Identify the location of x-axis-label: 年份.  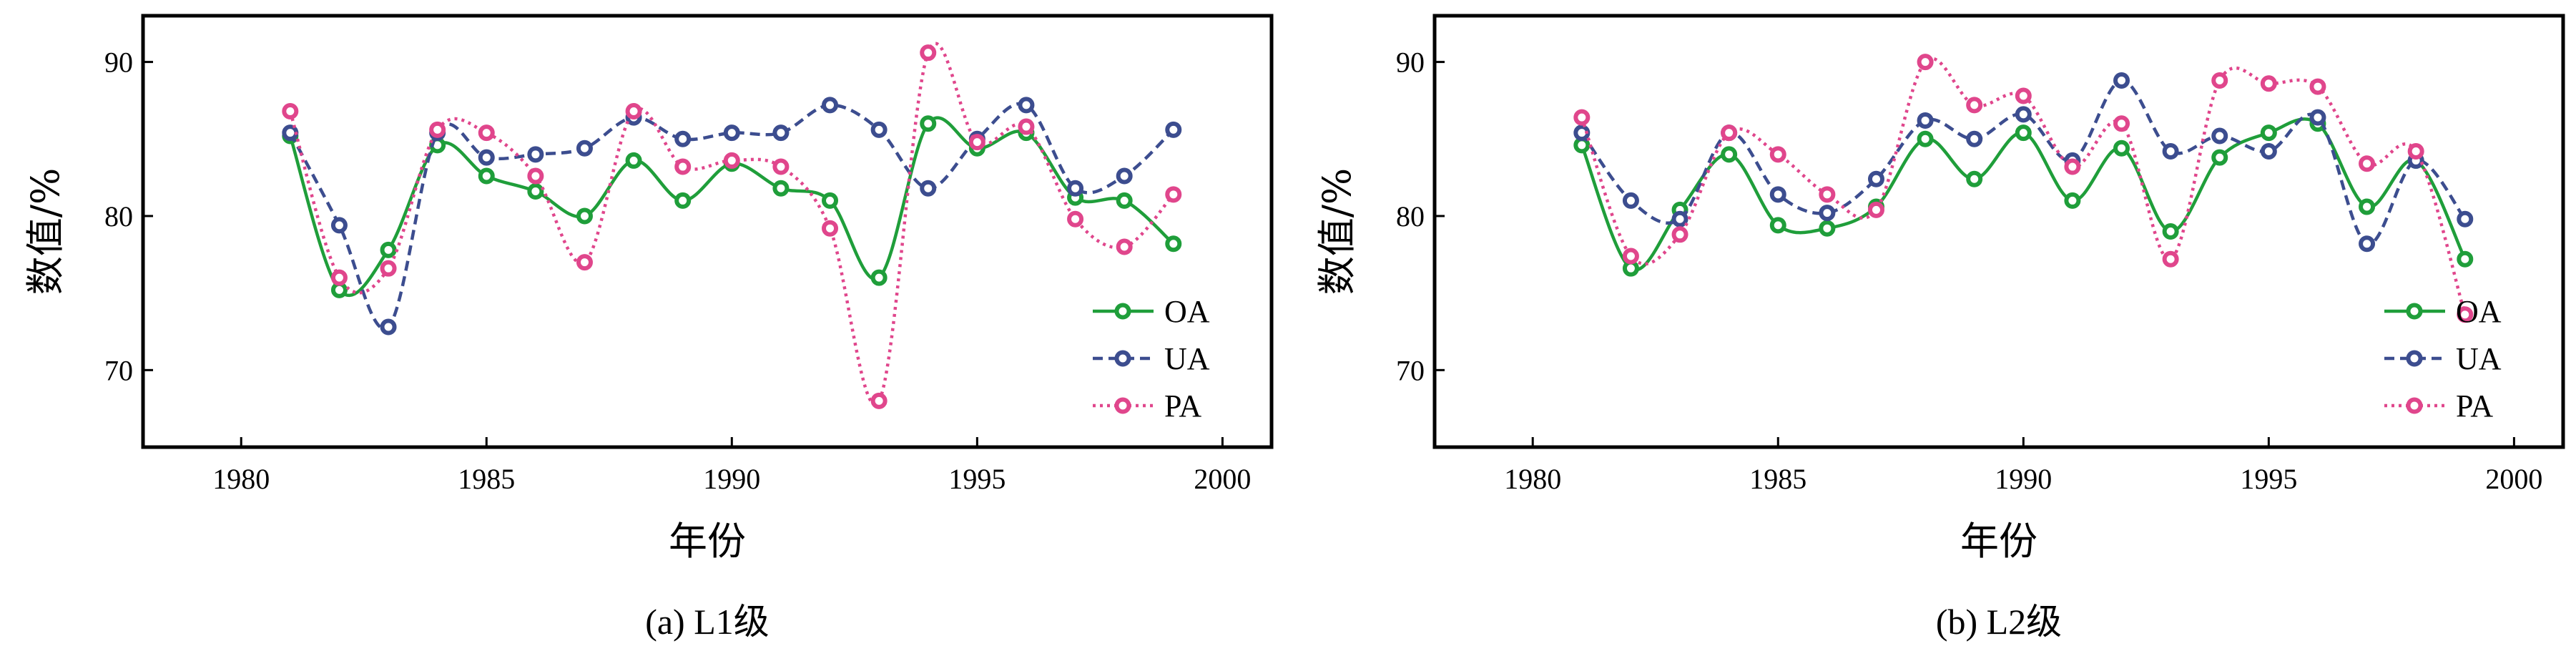
(708, 541).